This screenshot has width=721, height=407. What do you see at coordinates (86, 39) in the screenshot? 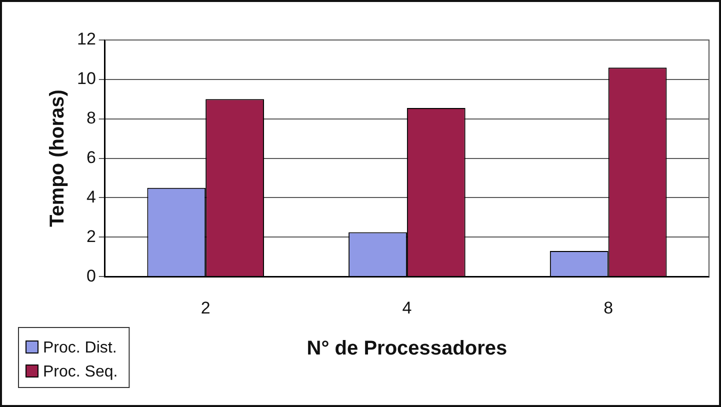
I see `y-tick-label: 12` at bounding box center [86, 39].